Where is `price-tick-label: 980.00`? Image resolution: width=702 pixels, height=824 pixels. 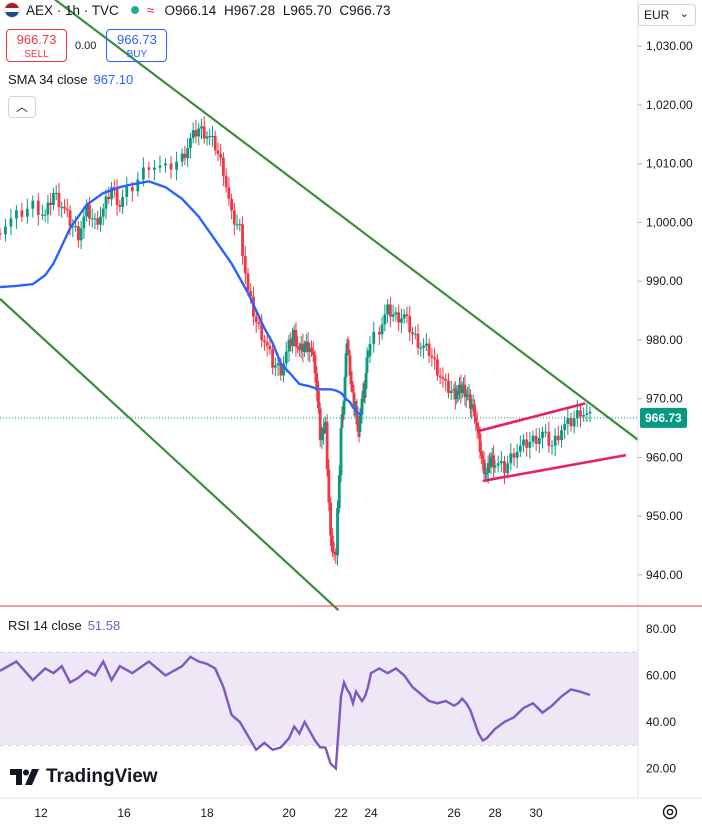
price-tick-label: 980.00 is located at coordinates (664, 340).